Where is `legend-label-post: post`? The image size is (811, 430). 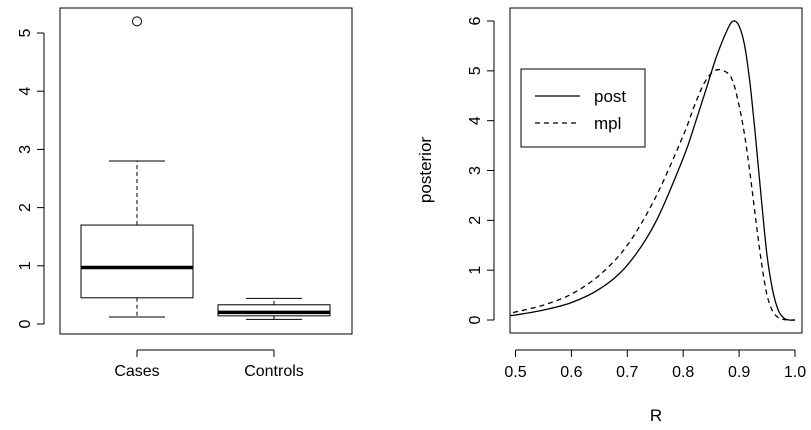
legend-label-post: post is located at coordinates (610, 96).